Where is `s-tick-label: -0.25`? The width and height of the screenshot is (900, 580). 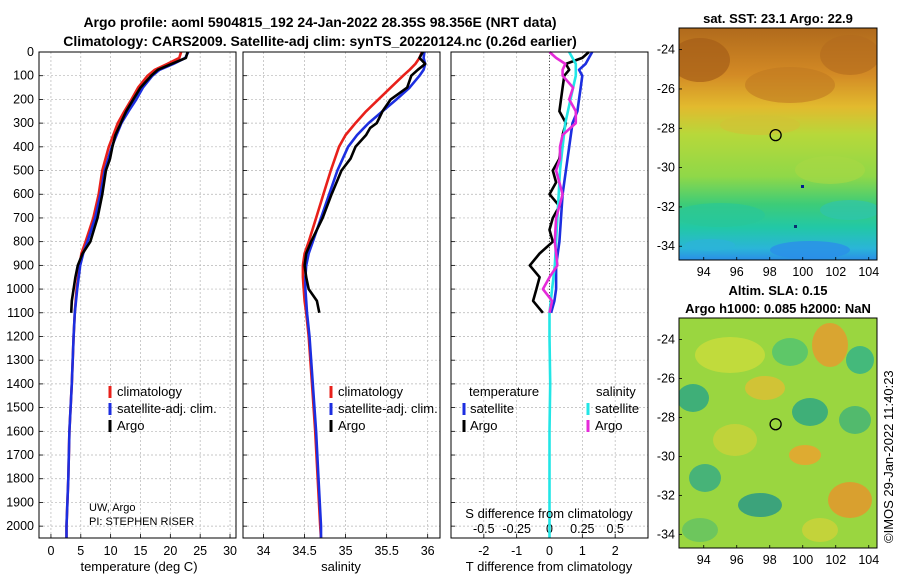
s-tick-label: -0.25 is located at coordinates (516, 529).